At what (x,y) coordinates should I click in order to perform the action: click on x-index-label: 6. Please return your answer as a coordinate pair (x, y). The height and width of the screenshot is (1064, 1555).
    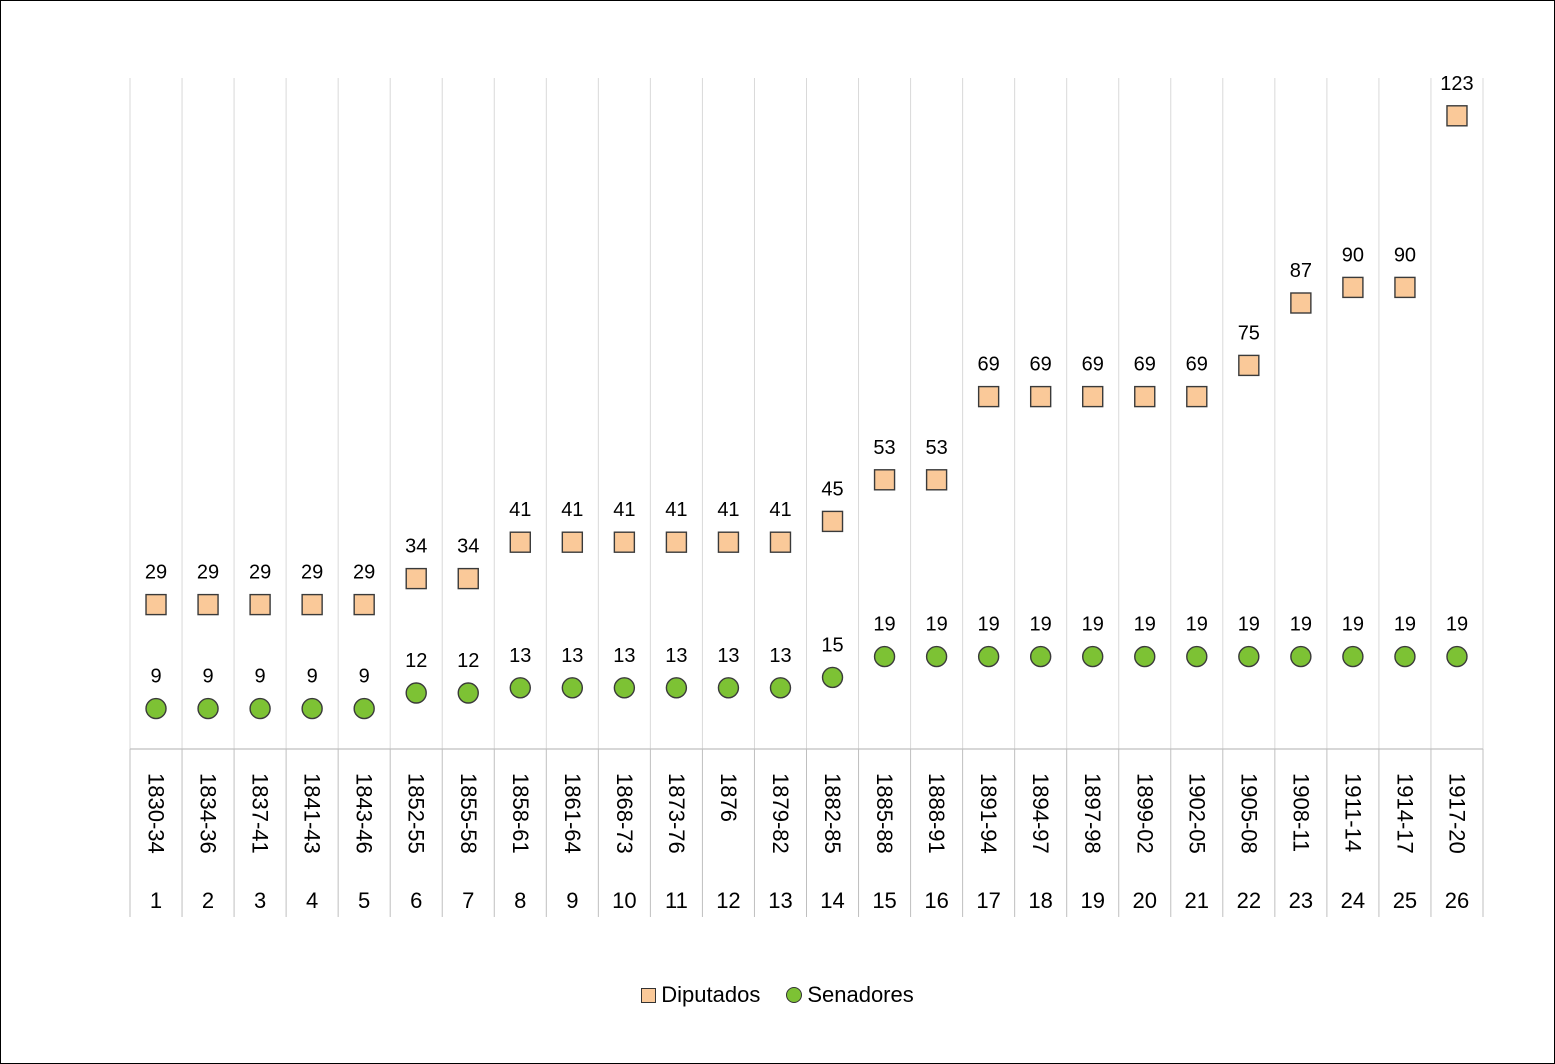
    Looking at the image, I should click on (416, 900).